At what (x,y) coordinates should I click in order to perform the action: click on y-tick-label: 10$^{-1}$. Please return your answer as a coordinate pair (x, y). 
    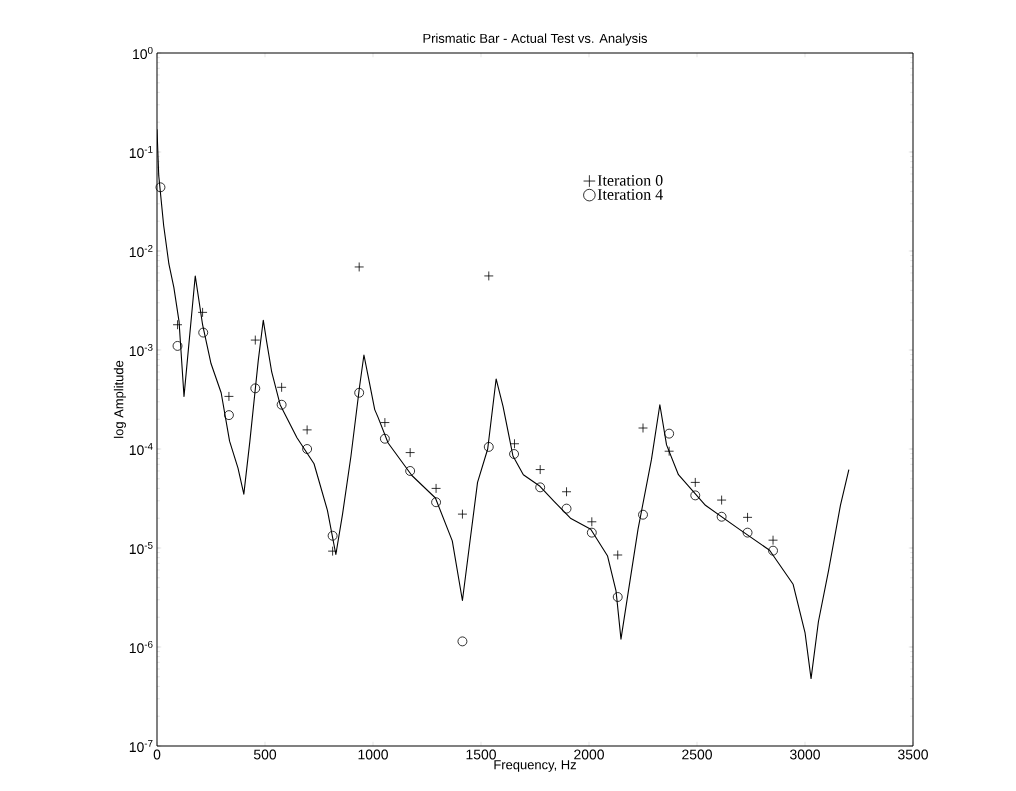
    Looking at the image, I should click on (141, 152).